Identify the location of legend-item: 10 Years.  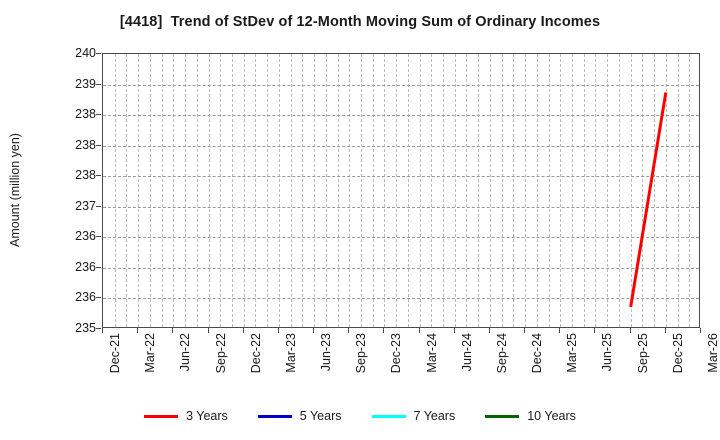
(530, 416).